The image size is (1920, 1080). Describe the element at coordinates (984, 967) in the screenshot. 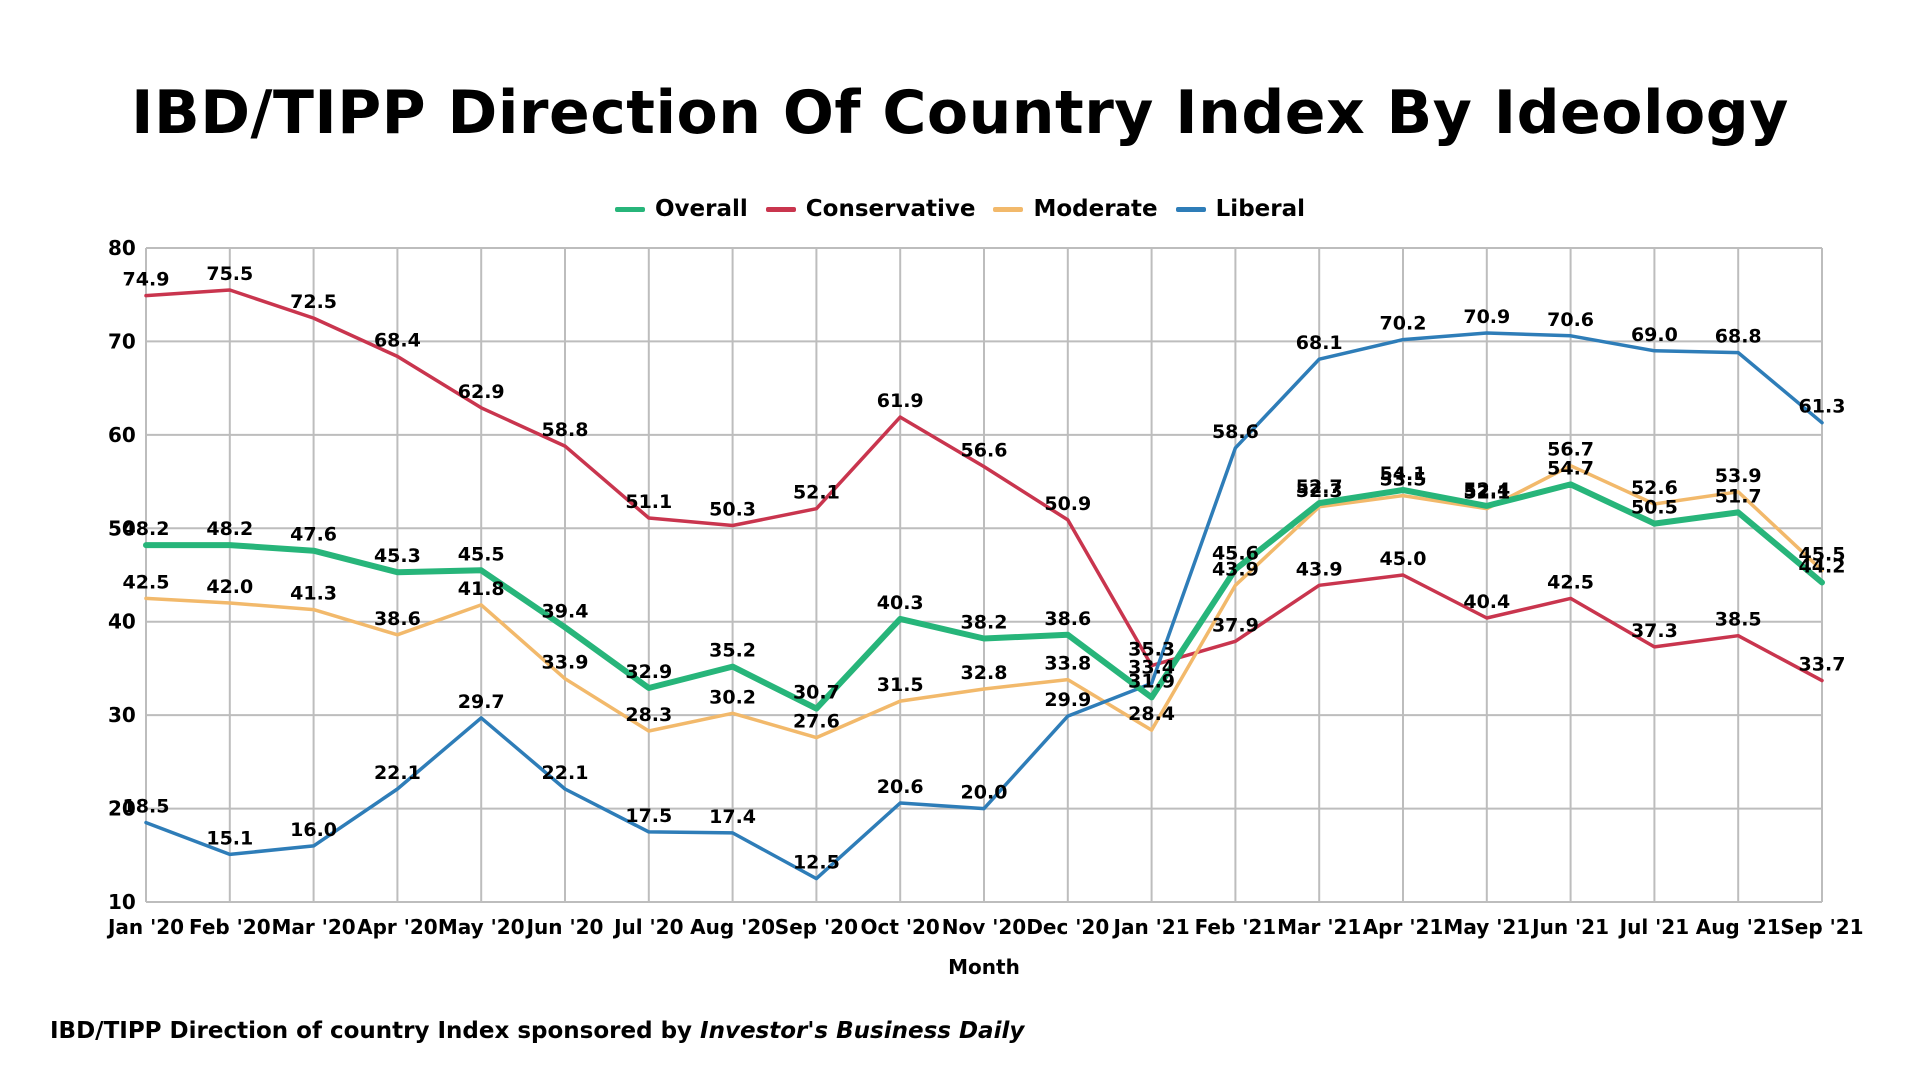

I see `x-axis-title: Month` at that location.